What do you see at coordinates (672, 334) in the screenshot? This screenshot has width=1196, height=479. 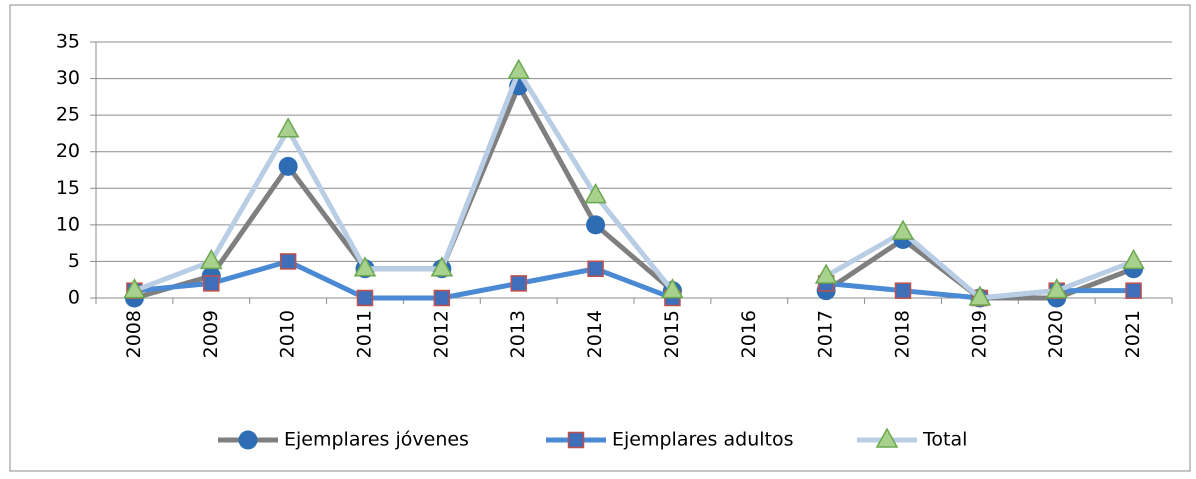 I see `x-tick-label: 2015` at bounding box center [672, 334].